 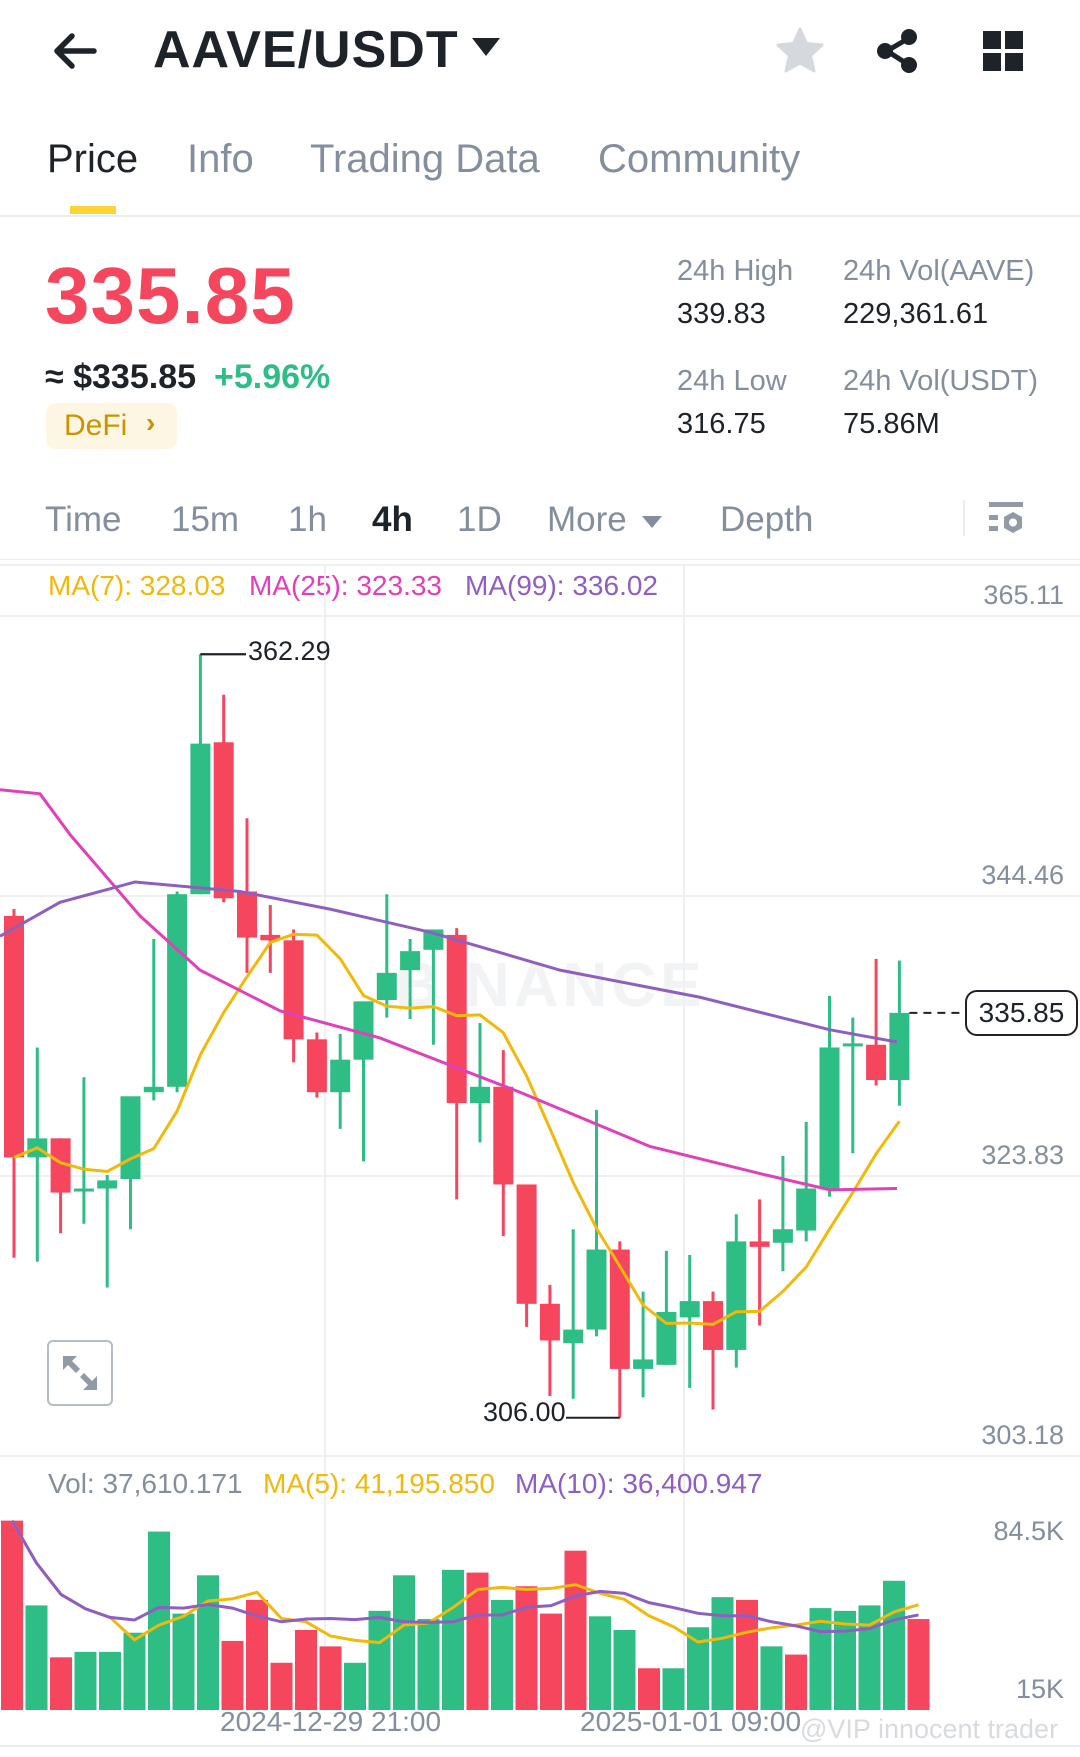 I want to click on volume-ma10-legend: MA(10): 36,400.947, so click(x=639, y=1483).